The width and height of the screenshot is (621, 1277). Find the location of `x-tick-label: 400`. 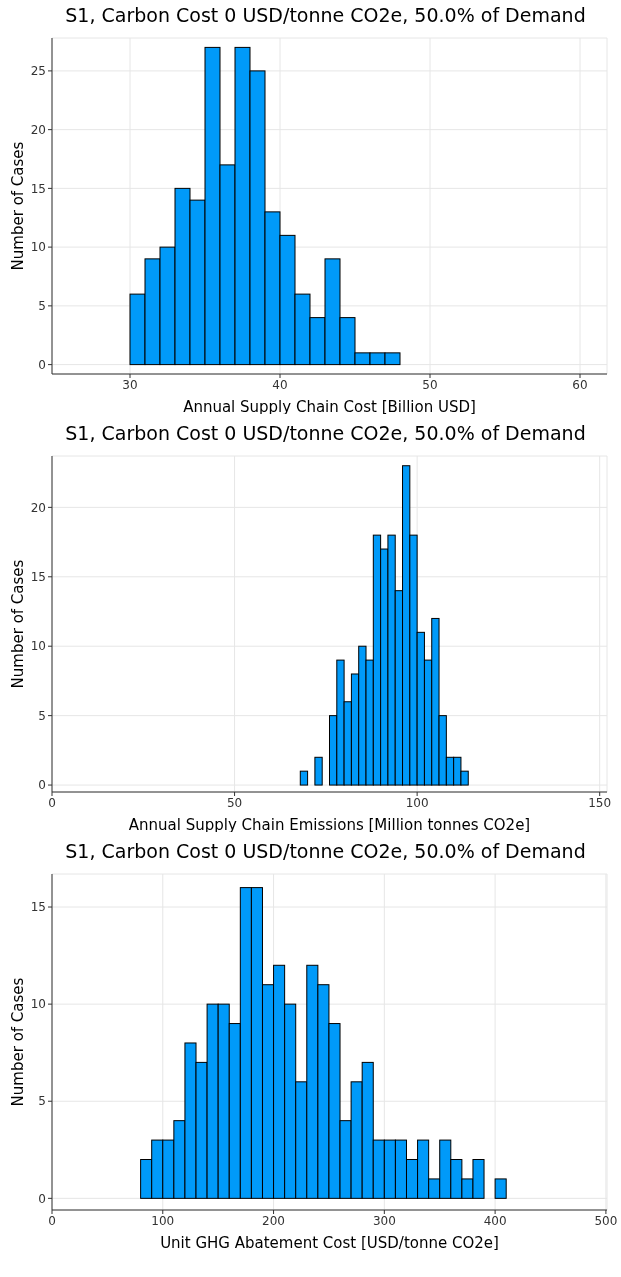

x-tick-label: 400 is located at coordinates (495, 1220).